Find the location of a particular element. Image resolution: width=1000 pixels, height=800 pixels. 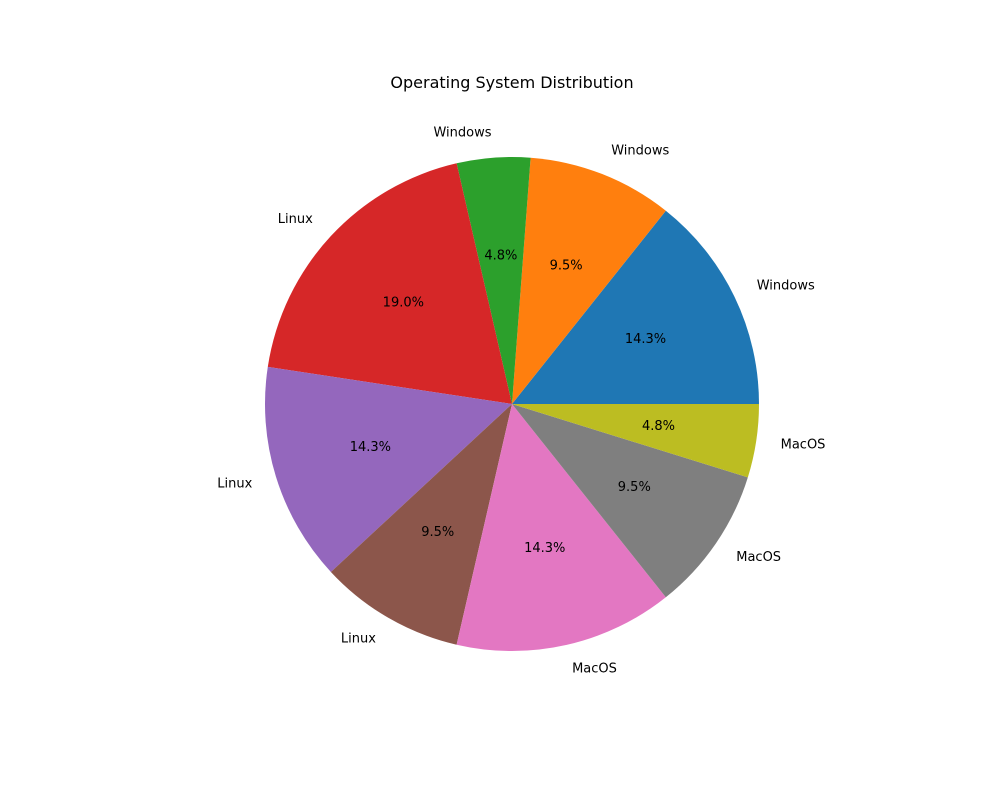

percent-labels: 14.3% 9.5% 4.8% 19.0% 14.3% 9.5% 14.3% 9.5% 4.8% is located at coordinates (512, 402).